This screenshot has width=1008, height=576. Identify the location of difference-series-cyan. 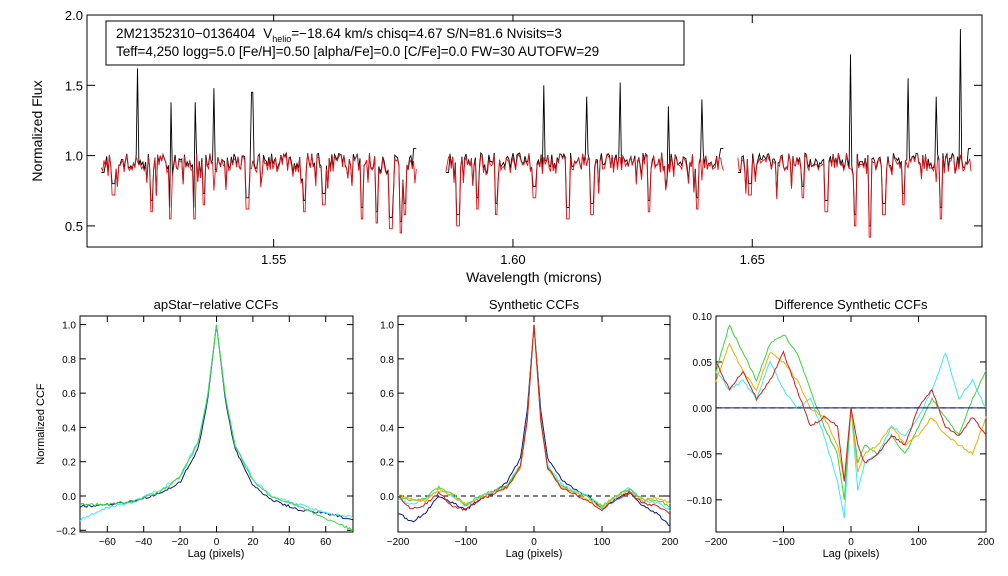
(851, 435).